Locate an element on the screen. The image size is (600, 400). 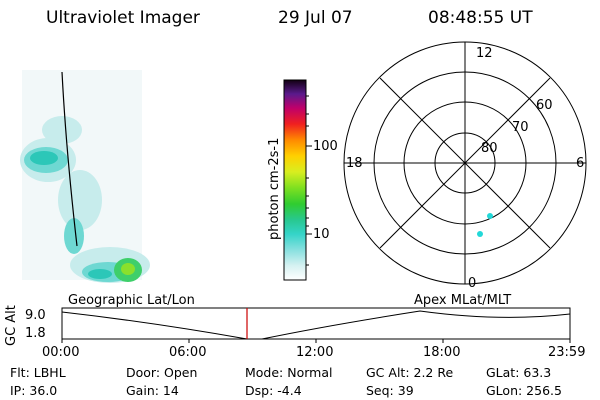
gain-info: Gain: 14 is located at coordinates (152, 390).